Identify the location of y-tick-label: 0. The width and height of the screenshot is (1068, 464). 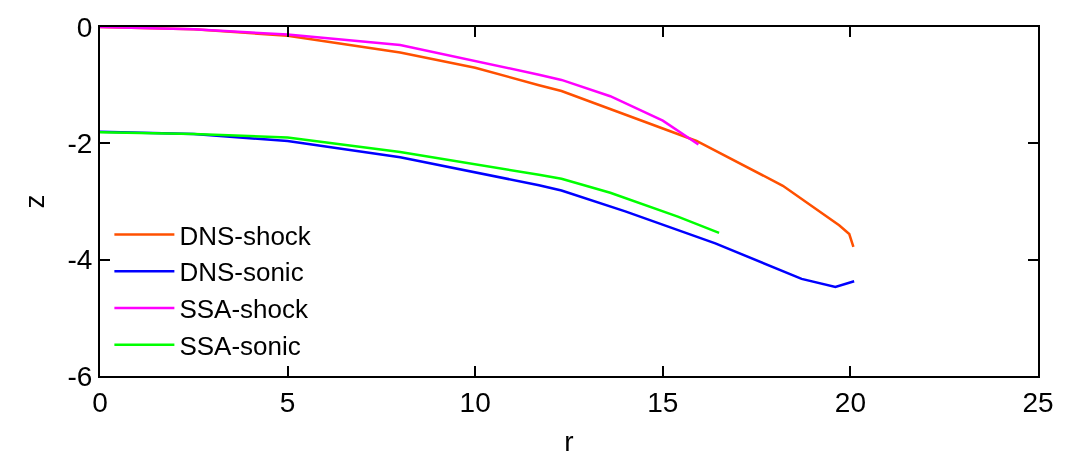
(84, 27).